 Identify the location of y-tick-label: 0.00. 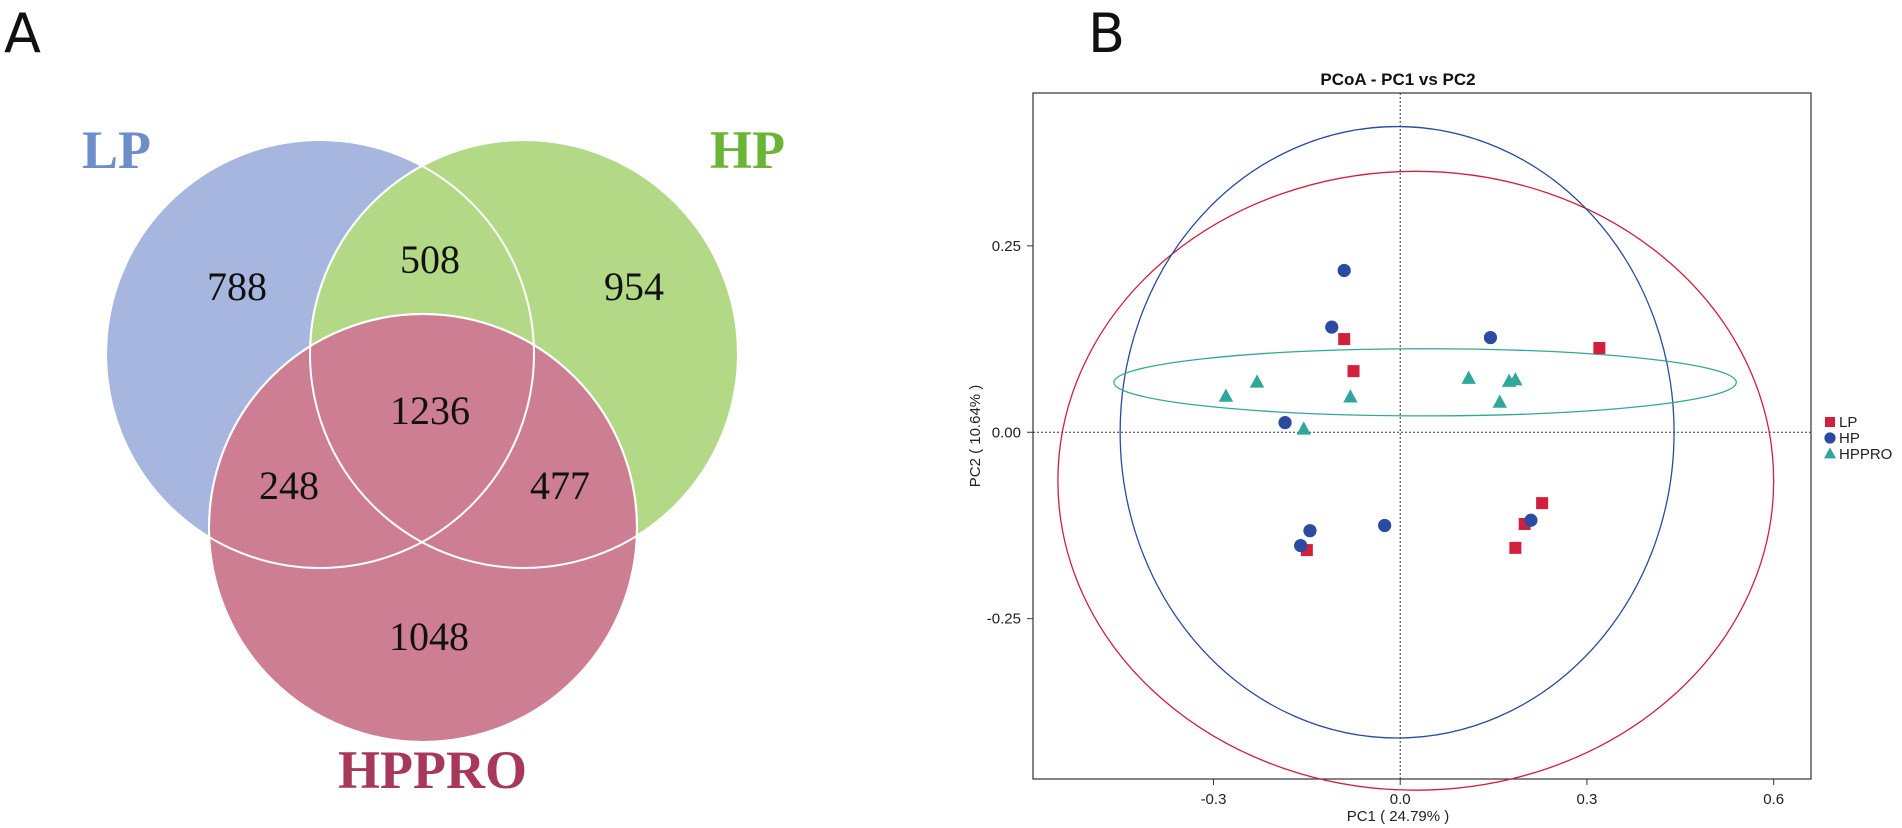
(1006, 432).